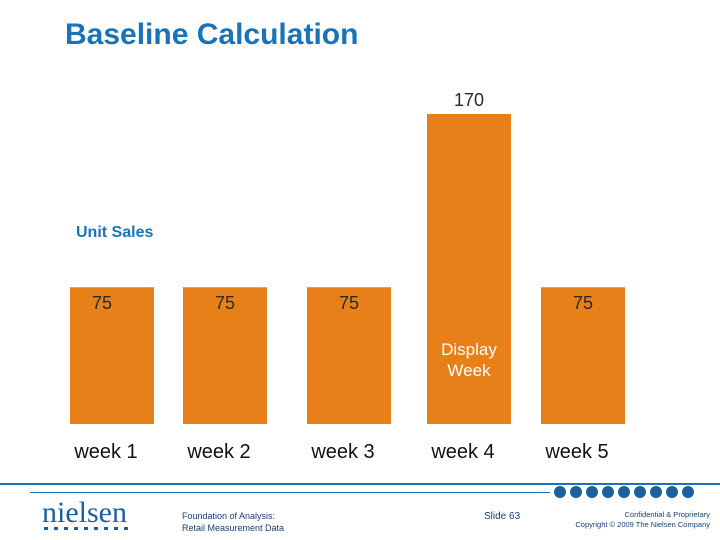  I want to click on y-axis-label: Unit Sales, so click(114, 232).